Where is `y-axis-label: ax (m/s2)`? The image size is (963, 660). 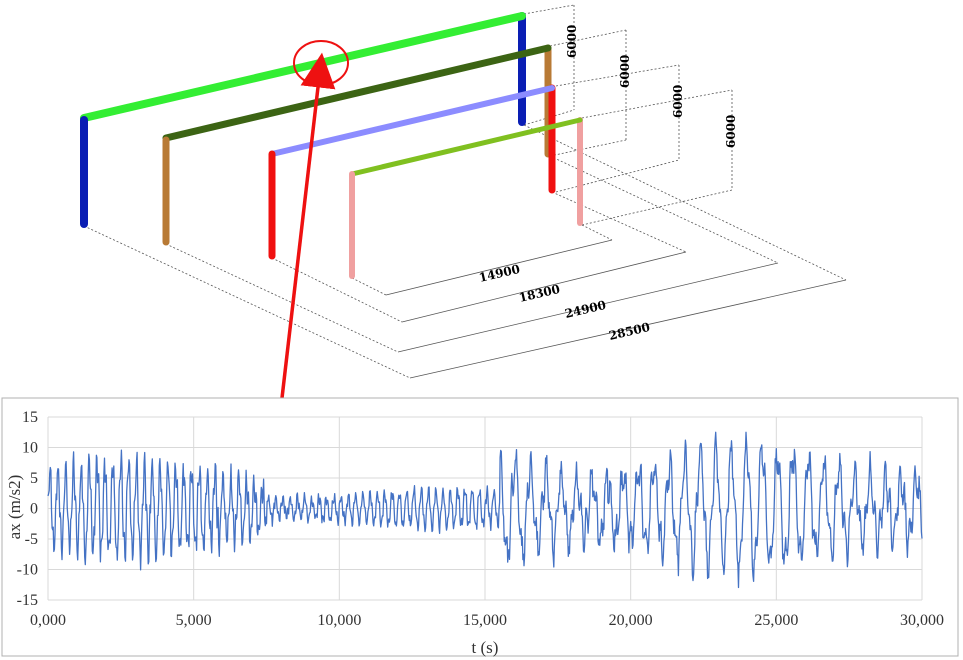
y-axis-label: ax (m/s2) is located at coordinates (14, 507).